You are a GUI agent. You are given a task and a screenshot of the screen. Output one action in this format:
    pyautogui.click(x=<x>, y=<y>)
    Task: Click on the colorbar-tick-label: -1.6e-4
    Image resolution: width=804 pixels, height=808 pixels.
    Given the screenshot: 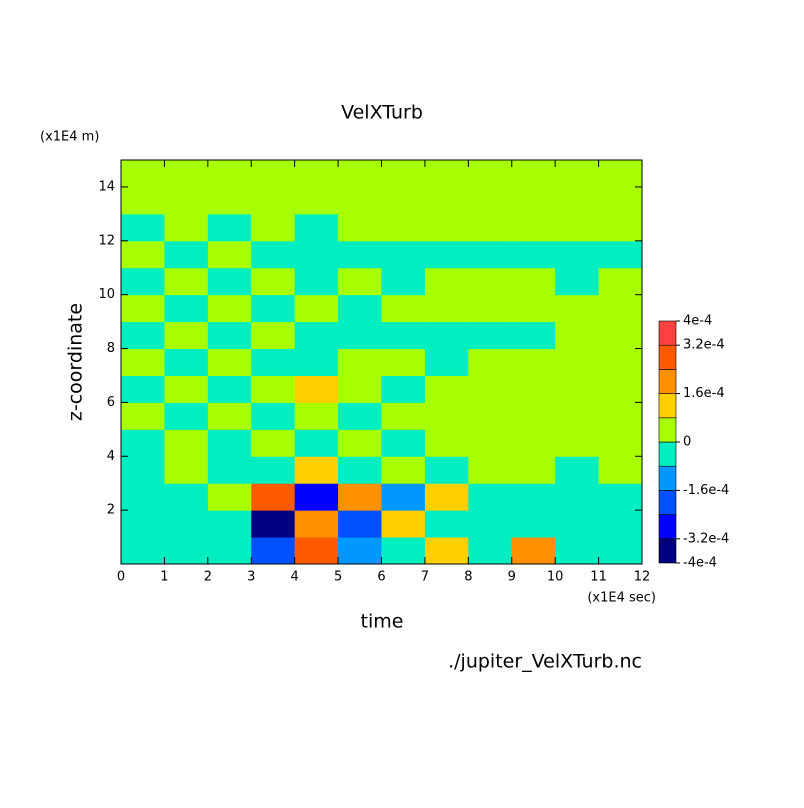 What is the action you would take?
    pyautogui.click(x=706, y=490)
    